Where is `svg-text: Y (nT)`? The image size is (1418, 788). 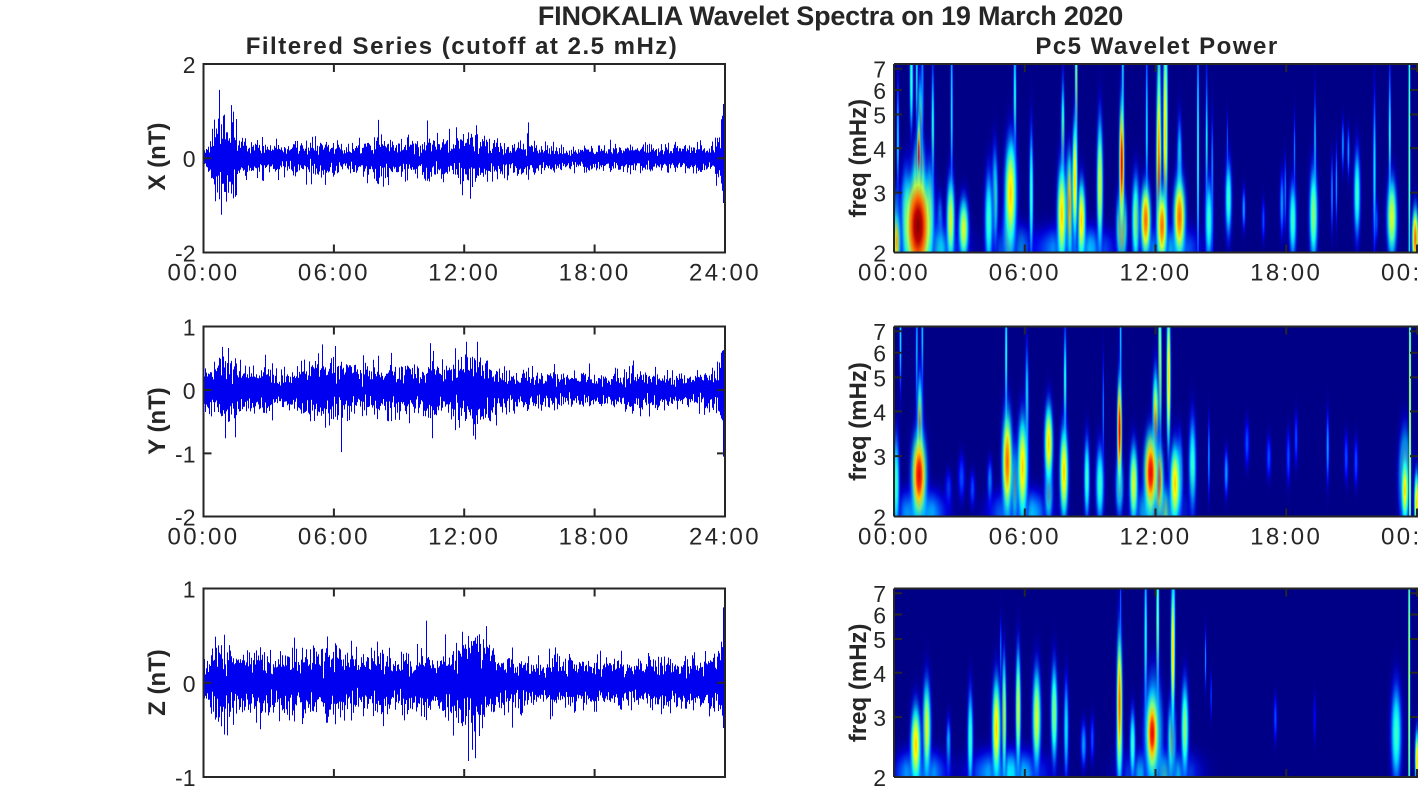
svg-text: Y (nT) is located at coordinates (157, 421).